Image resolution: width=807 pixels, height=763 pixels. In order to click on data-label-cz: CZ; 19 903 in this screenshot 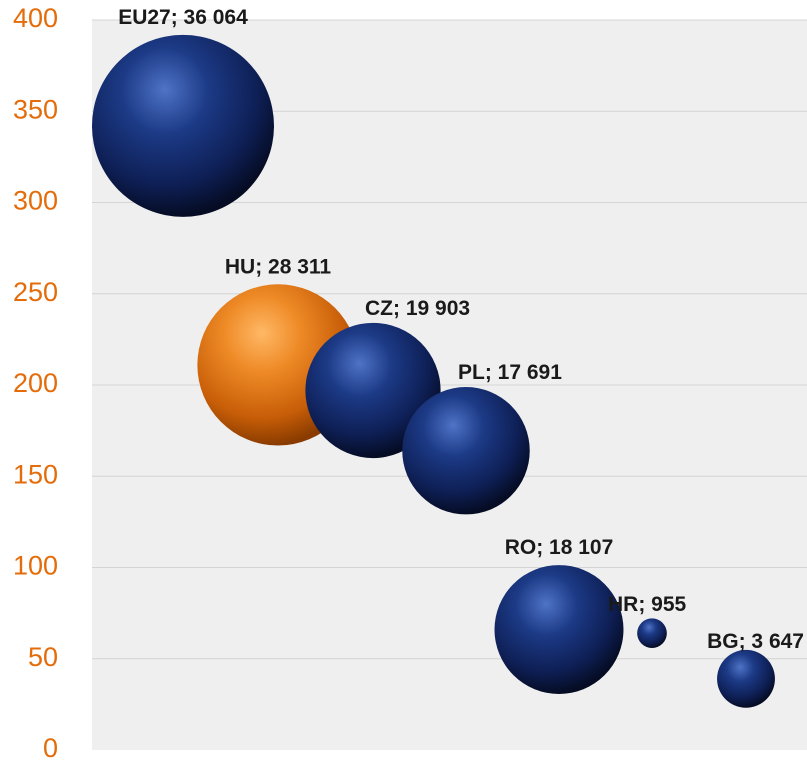, I will do `click(417, 308)`.